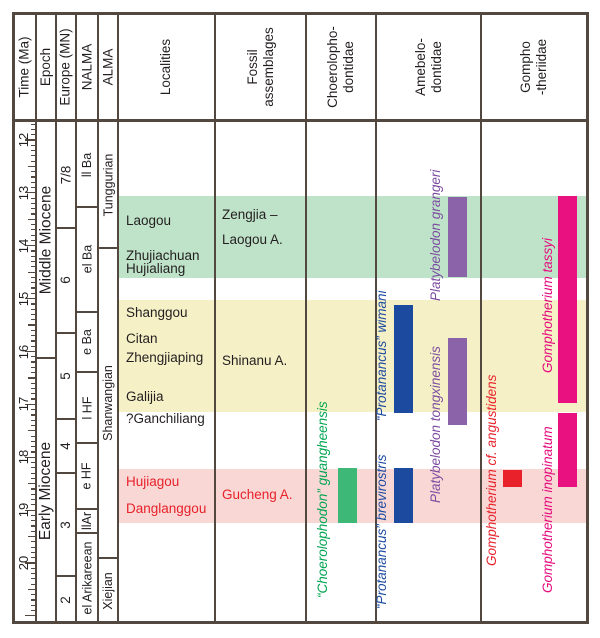 This screenshot has height=638, width=600. What do you see at coordinates (87, 66) in the screenshot?
I see `header-nalma-text: NALMA` at bounding box center [87, 66].